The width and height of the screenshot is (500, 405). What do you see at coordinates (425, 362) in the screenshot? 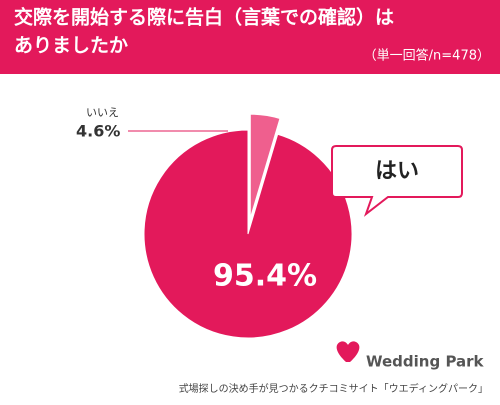
I see `brand: Wedding Park` at bounding box center [425, 362].